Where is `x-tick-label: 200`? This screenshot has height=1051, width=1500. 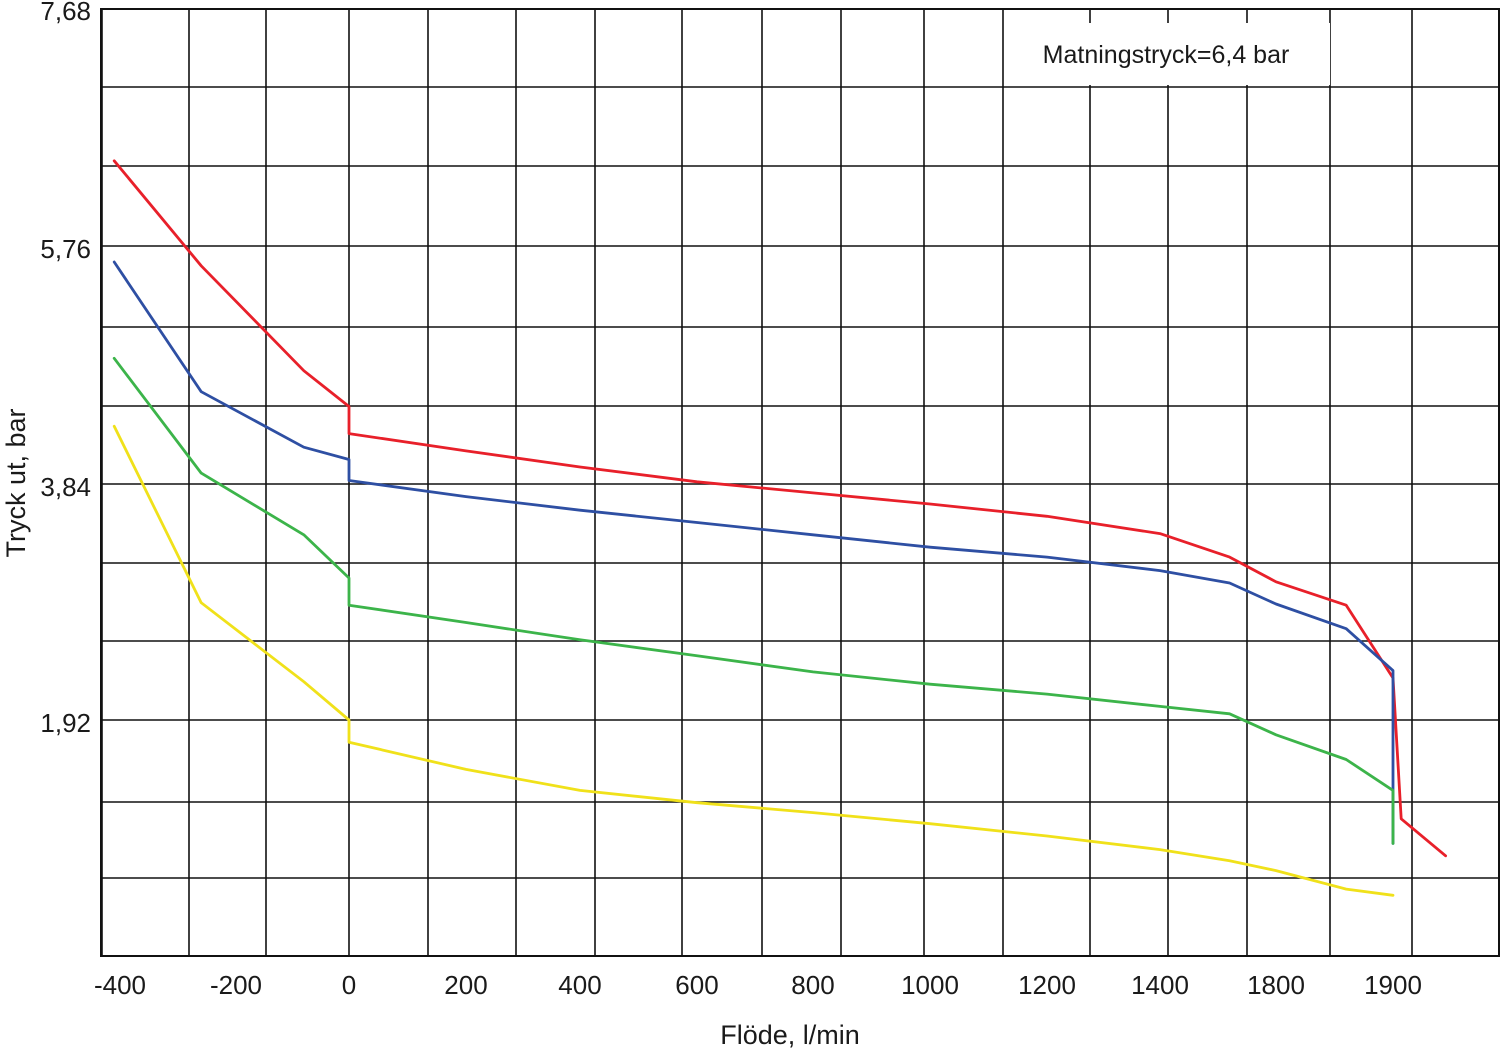
x-tick-label: 200 is located at coordinates (465, 985).